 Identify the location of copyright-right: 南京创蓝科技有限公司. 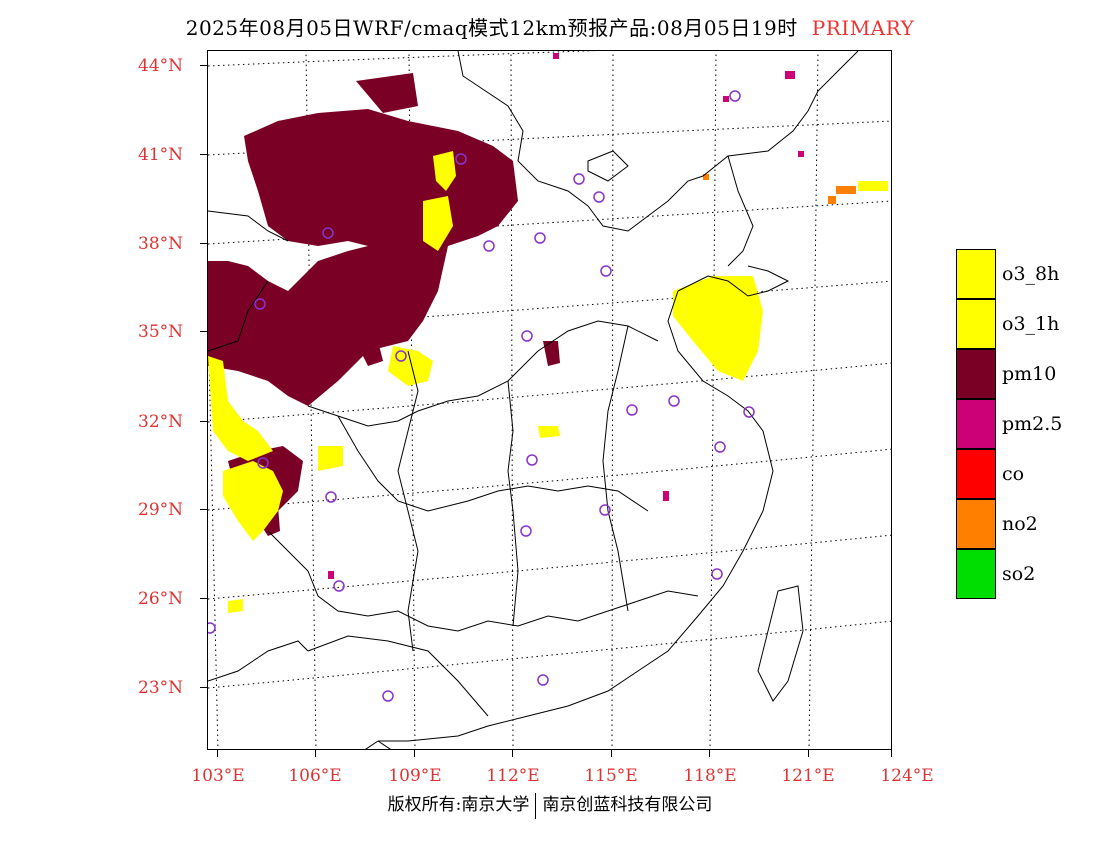
(627, 805).